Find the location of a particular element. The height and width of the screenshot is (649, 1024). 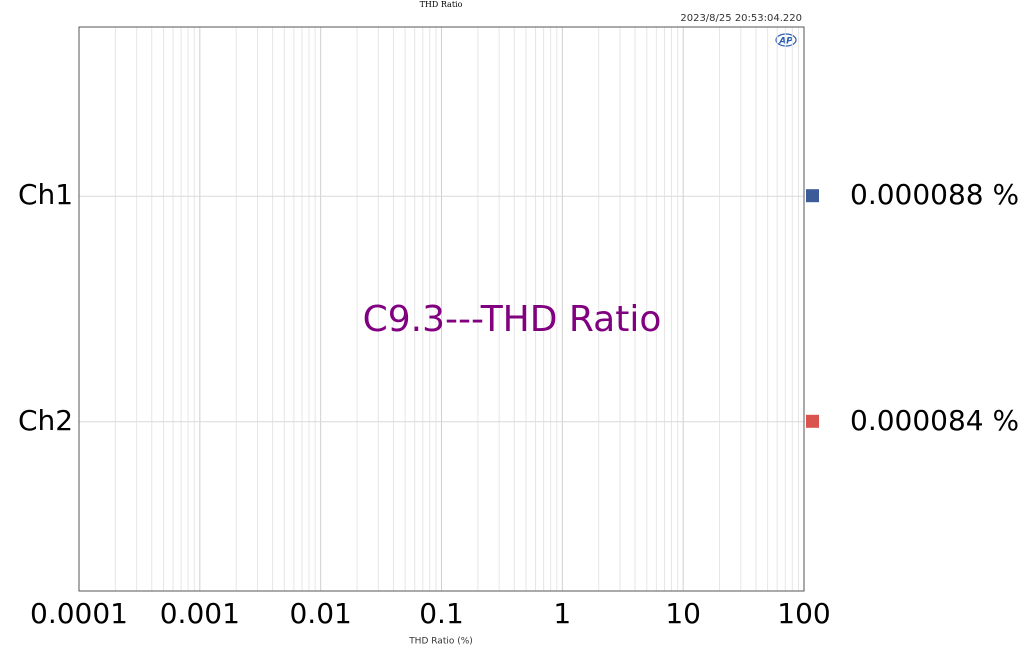

logo: AP is located at coordinates (786, 40).